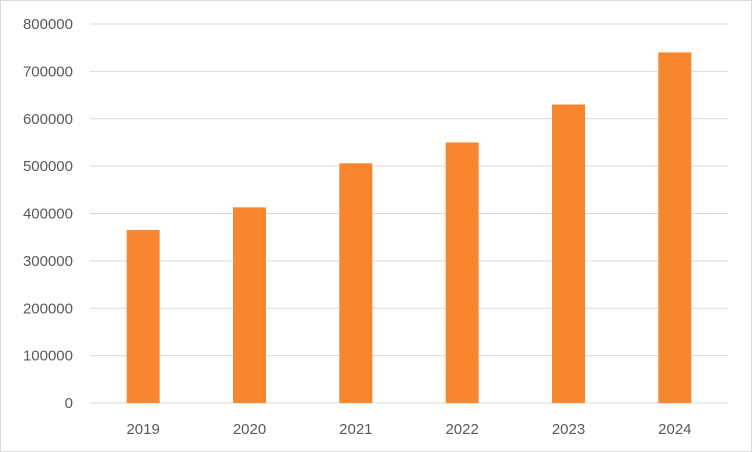  Describe the element at coordinates (408, 429) in the screenshot. I see `x-axis-ticks: 2019 2020 2021 2022 2023 2024` at that location.